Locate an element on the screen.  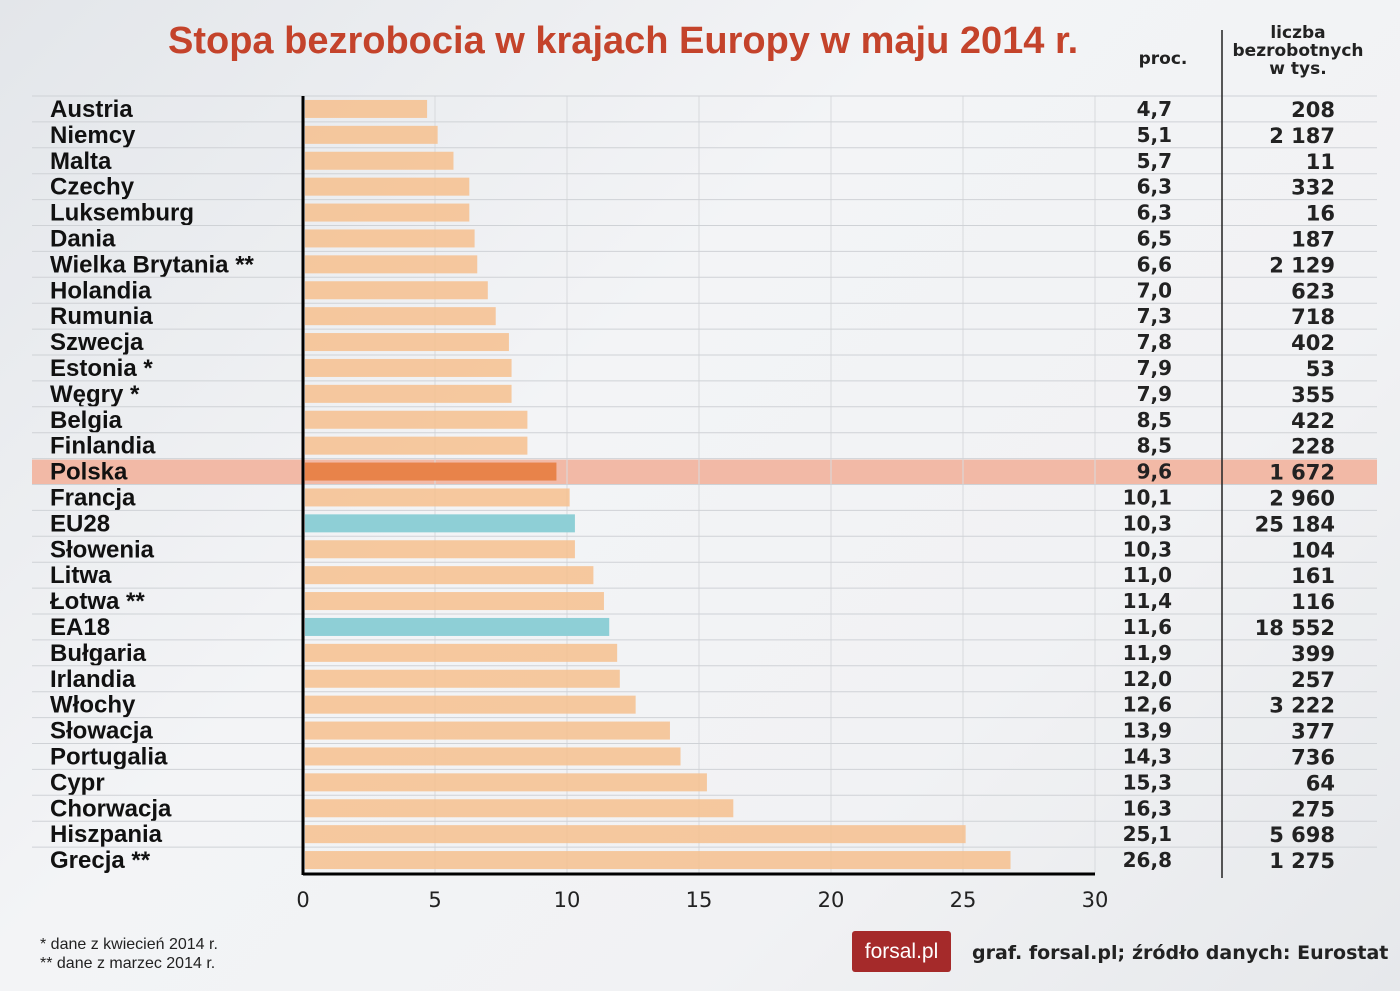
value-label: 8,5 is located at coordinates (1154, 446).